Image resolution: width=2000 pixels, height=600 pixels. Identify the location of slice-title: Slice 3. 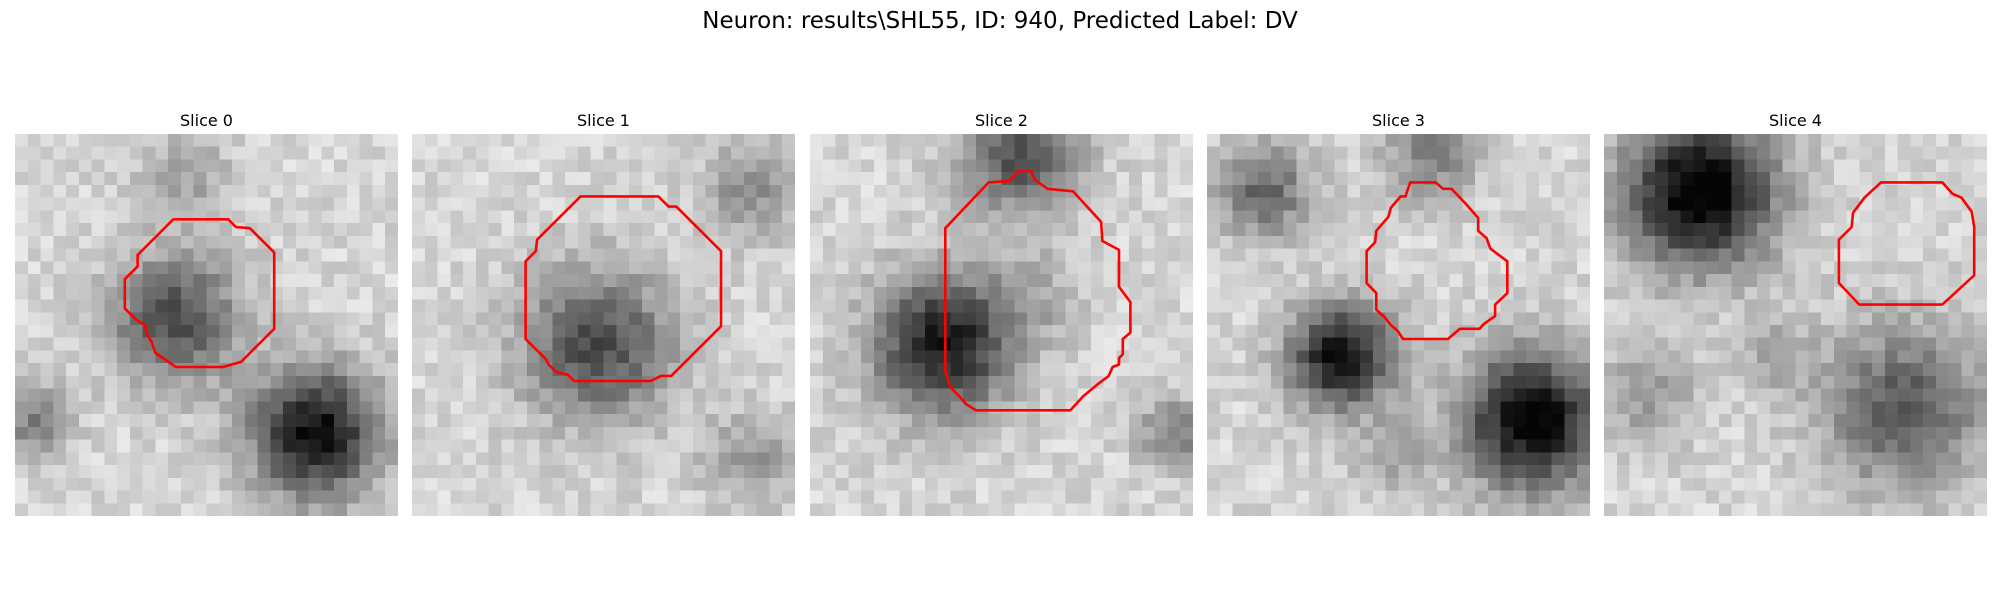
(1398, 120).